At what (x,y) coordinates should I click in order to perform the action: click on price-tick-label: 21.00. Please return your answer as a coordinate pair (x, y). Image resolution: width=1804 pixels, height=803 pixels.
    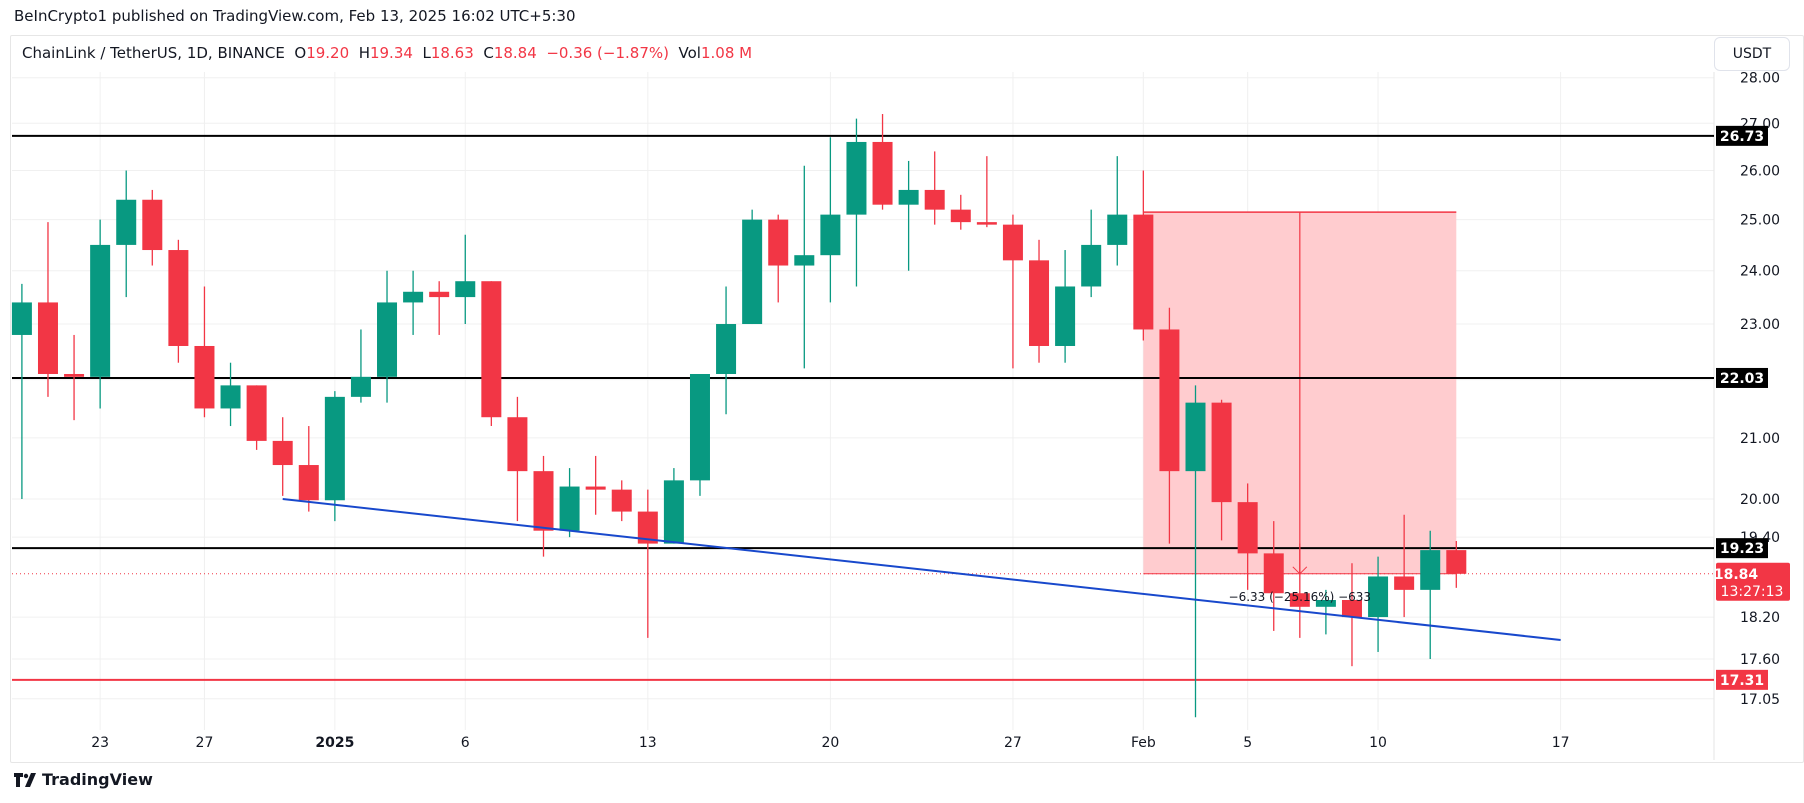
    Looking at the image, I should click on (1760, 439).